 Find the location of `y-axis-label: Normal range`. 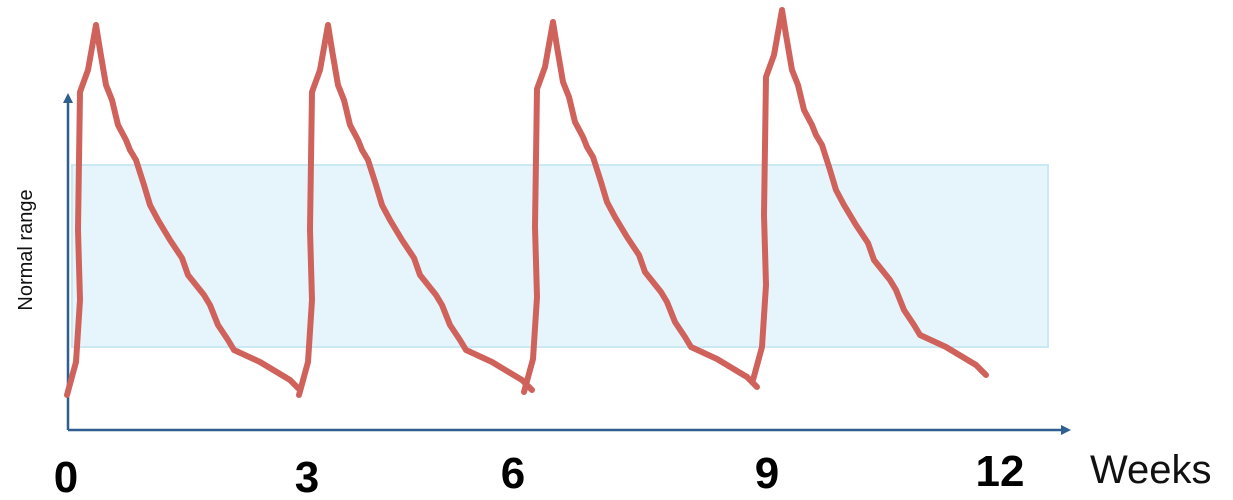

y-axis-label: Normal range is located at coordinates (26, 249).